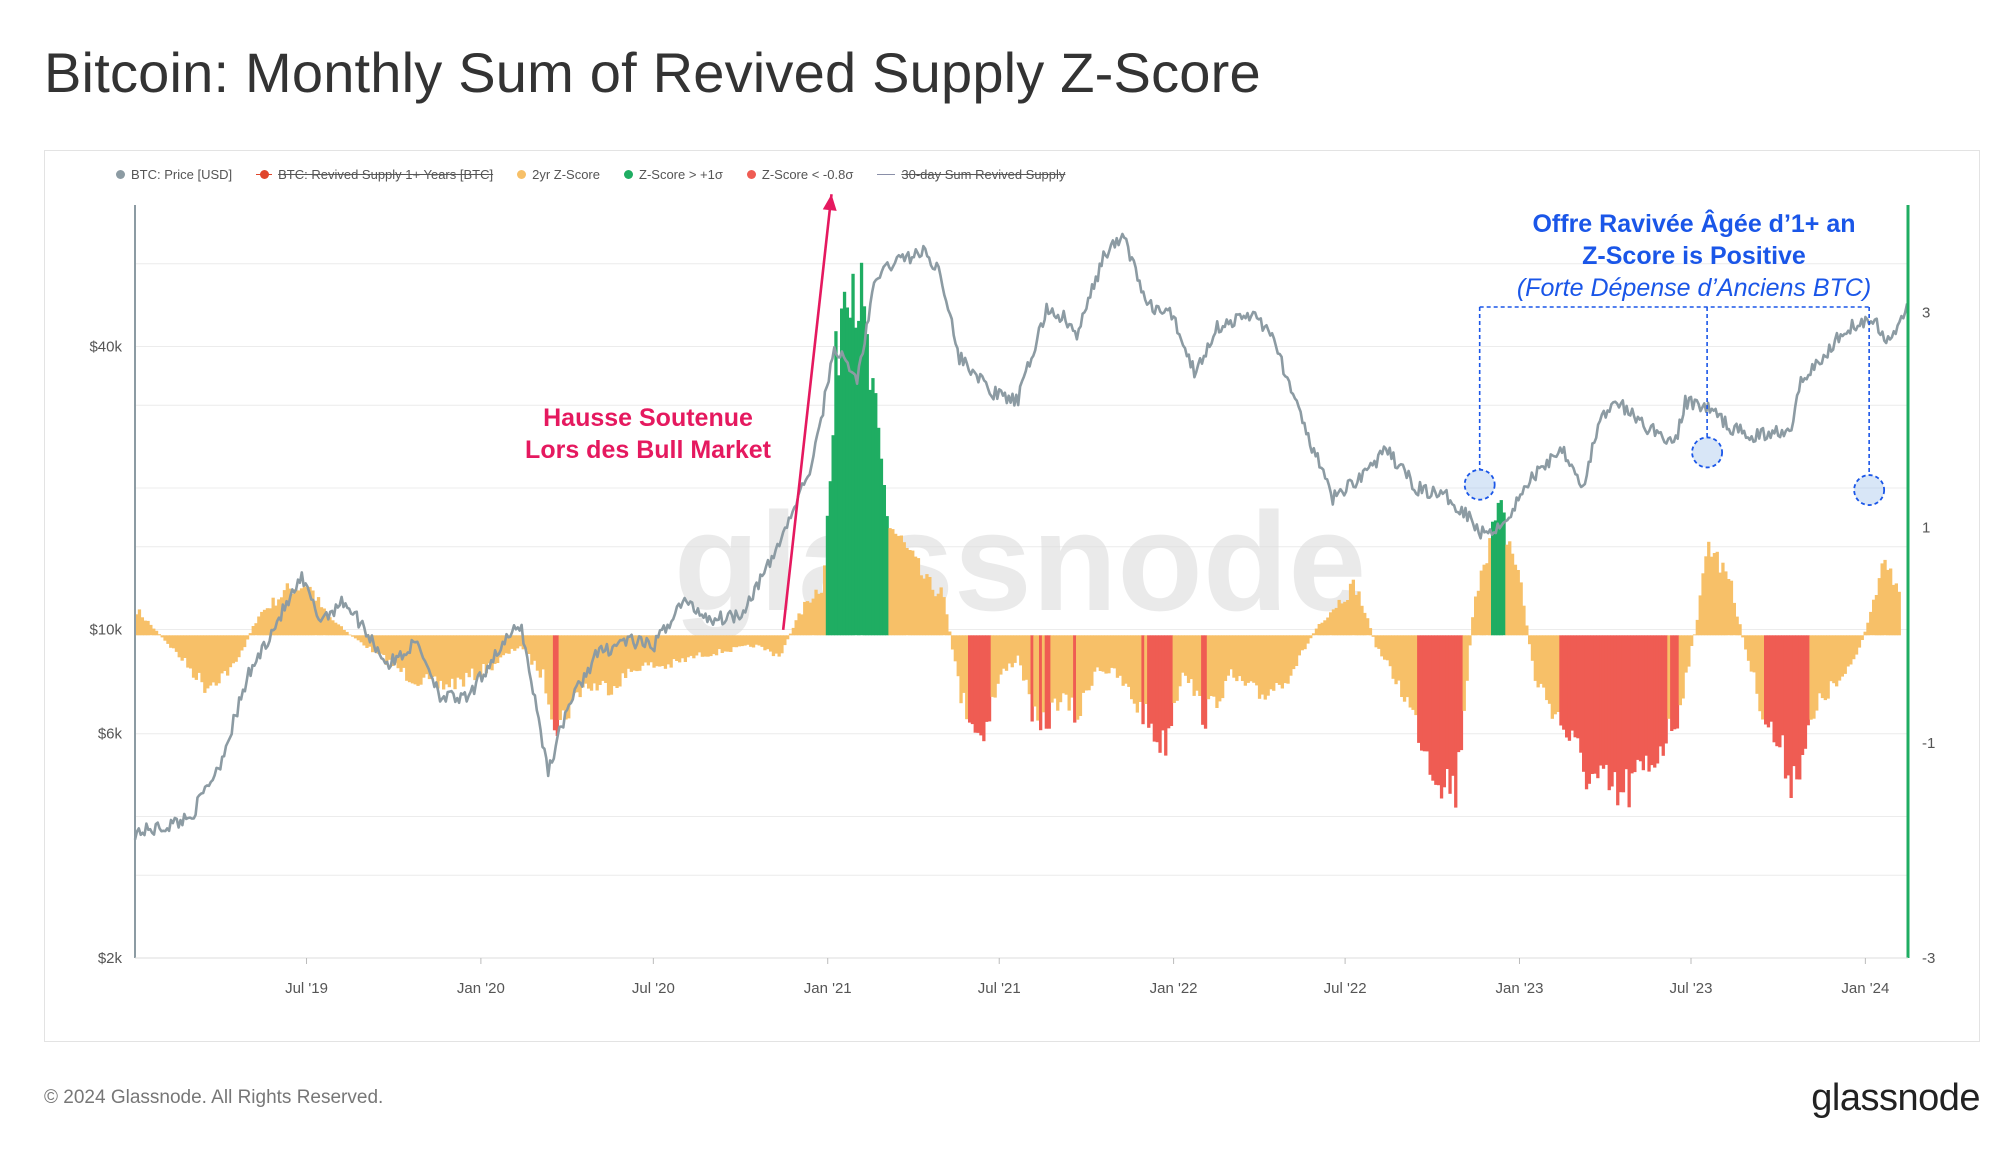  What do you see at coordinates (983, 174) in the screenshot?
I see `legend-label: 30-day Sum Revived Supply` at bounding box center [983, 174].